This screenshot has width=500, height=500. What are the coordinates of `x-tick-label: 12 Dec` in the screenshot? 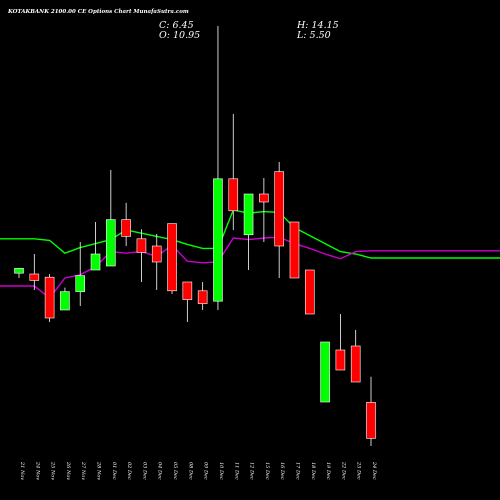 It's located at (252, 471).